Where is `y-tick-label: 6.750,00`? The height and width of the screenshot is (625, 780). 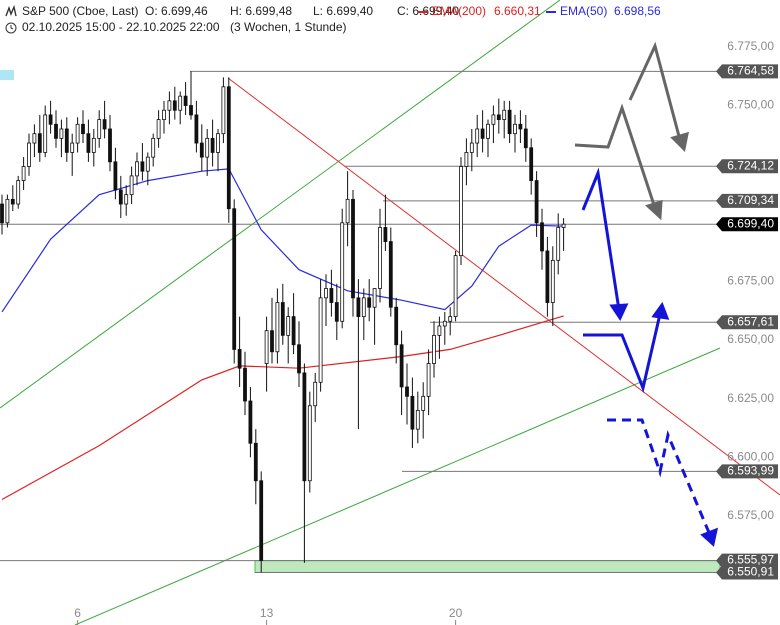 y-tick-label: 6.750,00 is located at coordinates (750, 105).